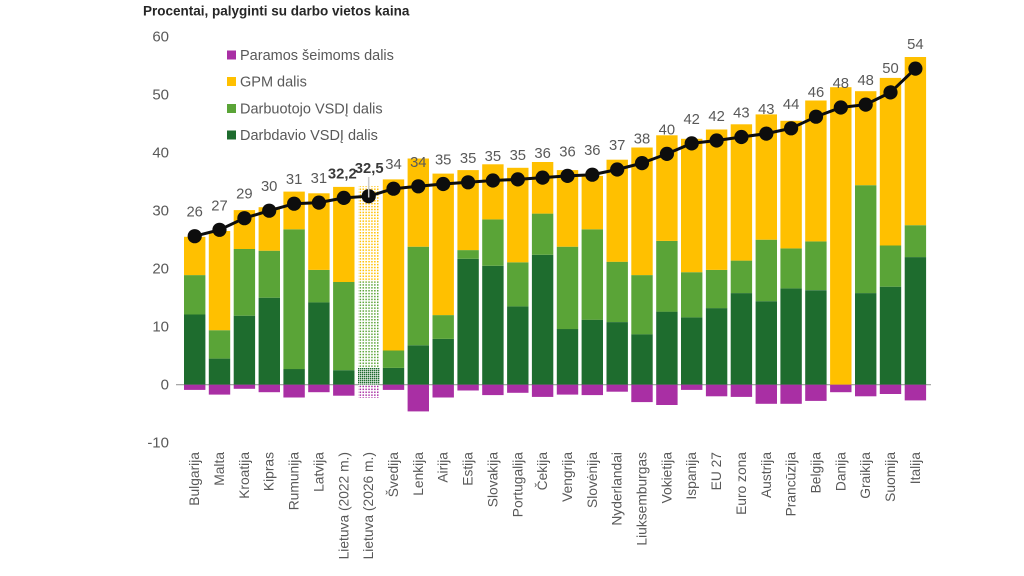 This screenshot has height=576, width=1024. I want to click on svg-text: Graikija, so click(865, 475).